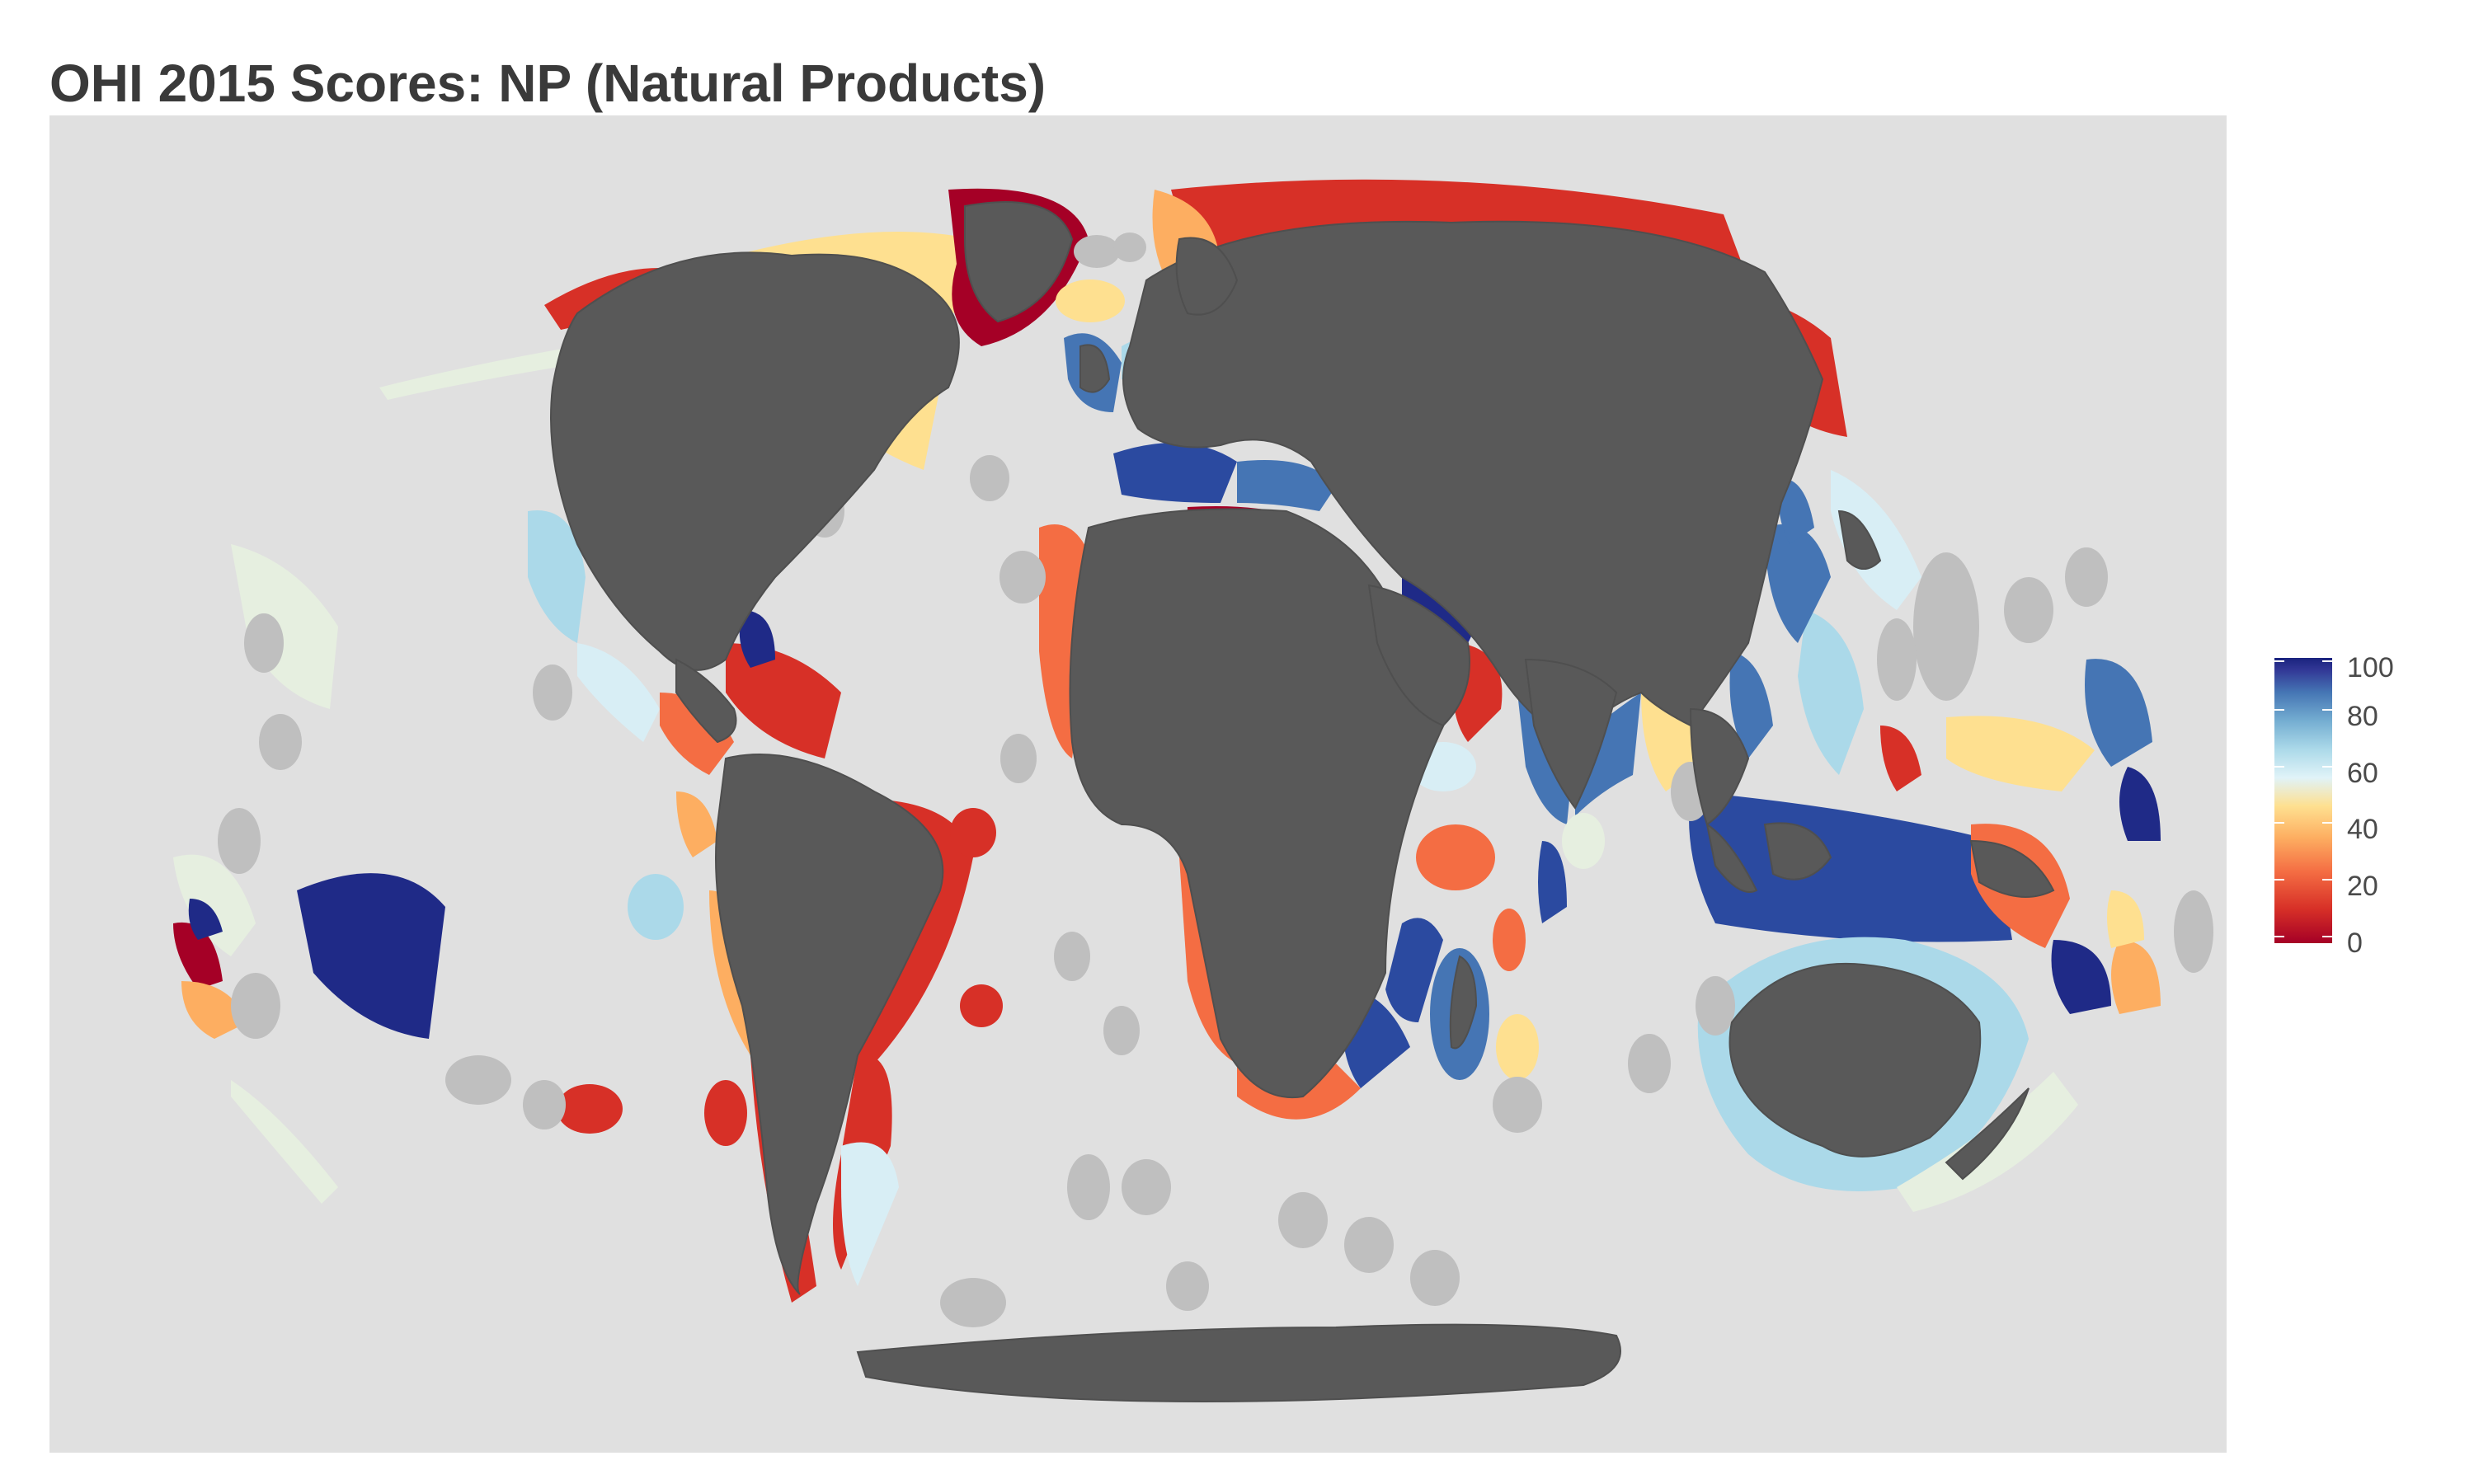 The image size is (2474, 1484). What do you see at coordinates (1719, 766) in the screenshot?
I see `land-southeast-asia` at bounding box center [1719, 766].